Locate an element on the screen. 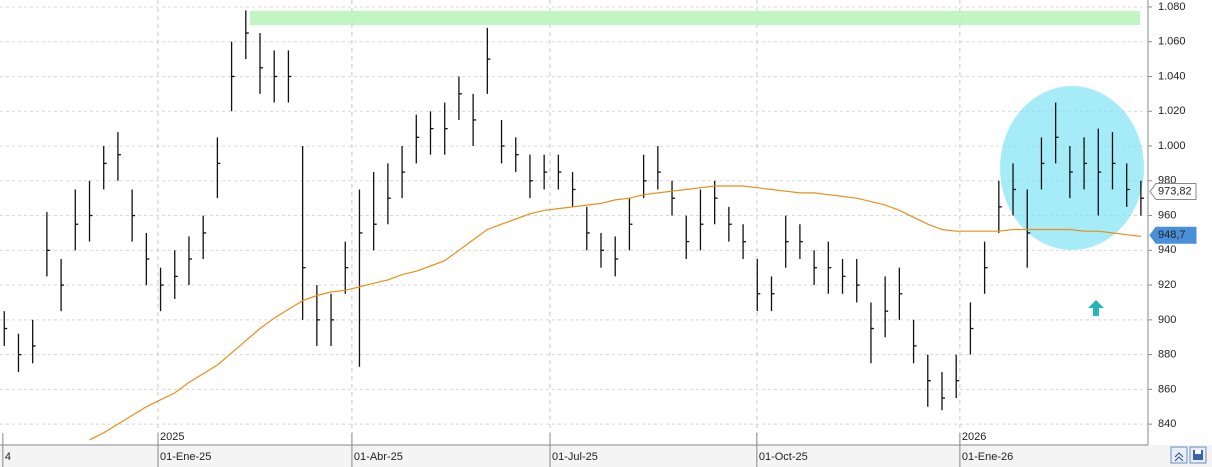  y-tick-label: 880 is located at coordinates (1167, 355).